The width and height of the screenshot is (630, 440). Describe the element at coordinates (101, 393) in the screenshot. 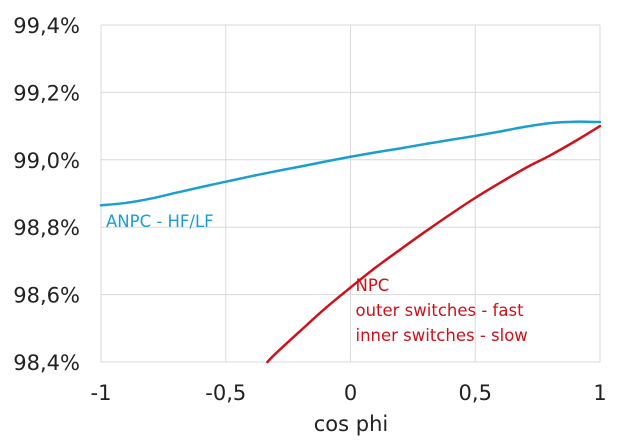

I see `x-tick-label: -1` at that location.